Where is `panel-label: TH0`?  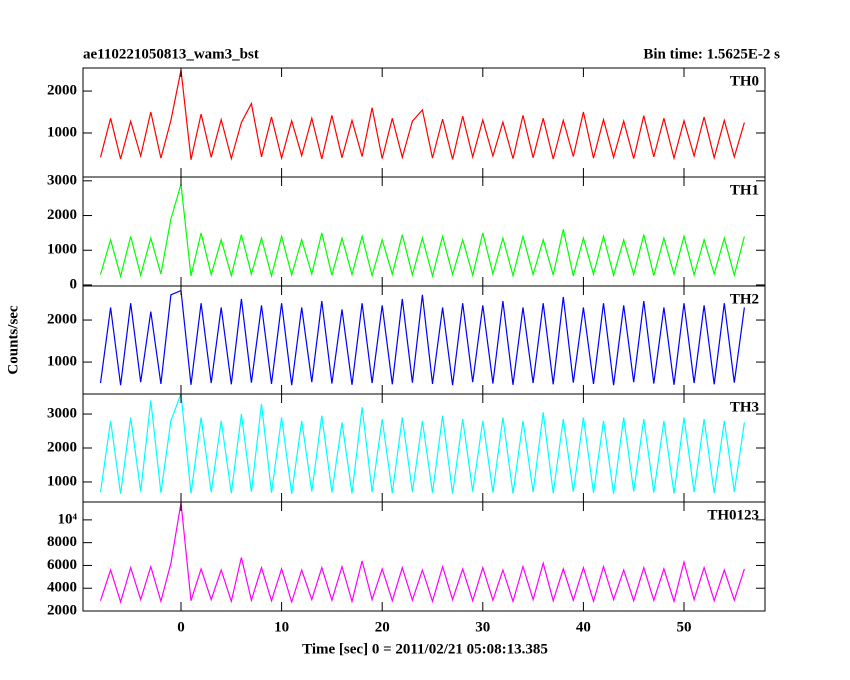
panel-label: TH0 is located at coordinates (744, 81).